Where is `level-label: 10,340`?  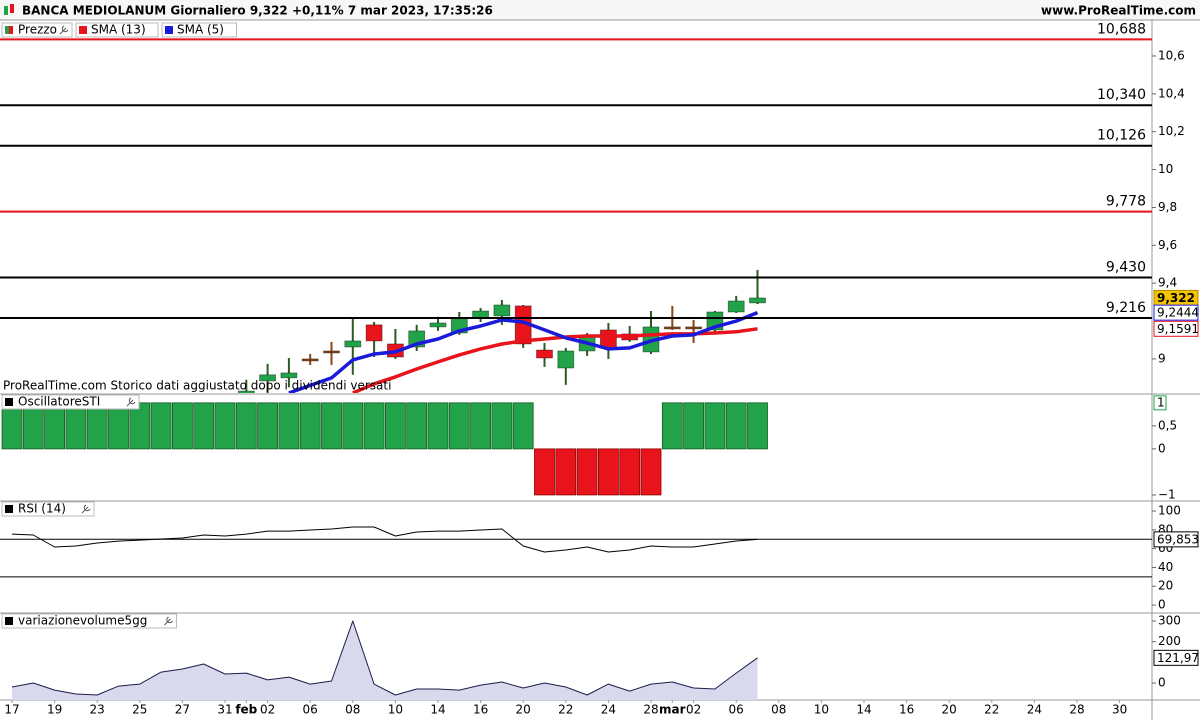 level-label: 10,340 is located at coordinates (1121, 95).